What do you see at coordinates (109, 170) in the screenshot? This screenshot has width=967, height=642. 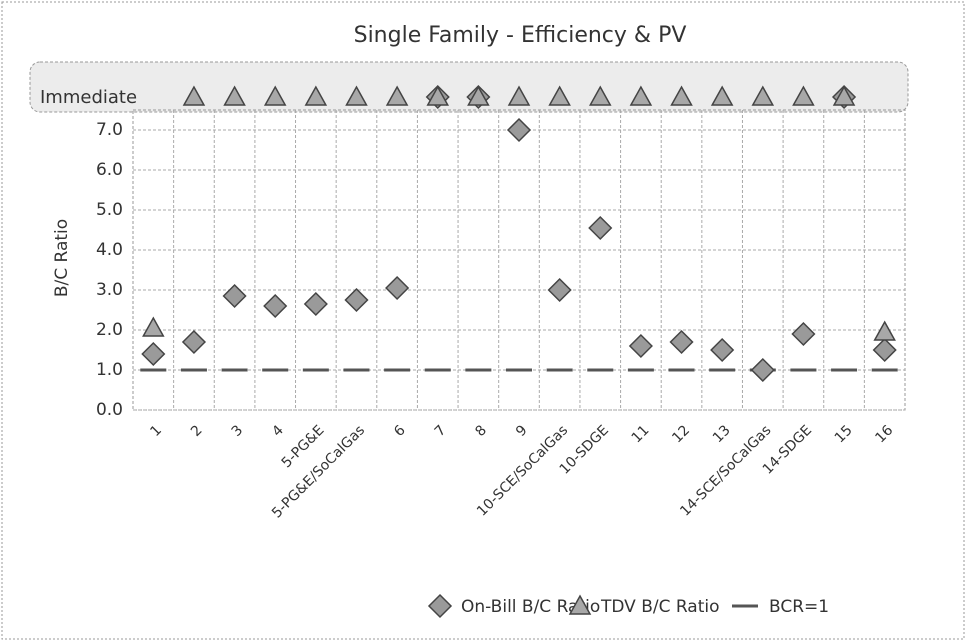 I see `y-tick-label: 6.0` at bounding box center [109, 170].